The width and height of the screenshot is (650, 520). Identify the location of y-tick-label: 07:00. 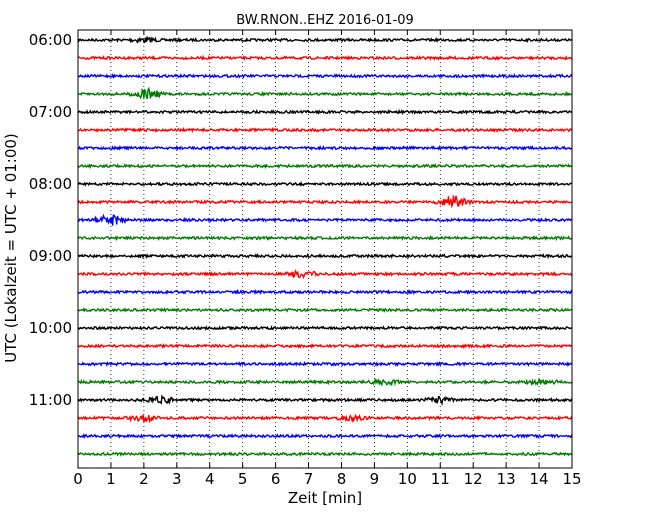
(50, 112).